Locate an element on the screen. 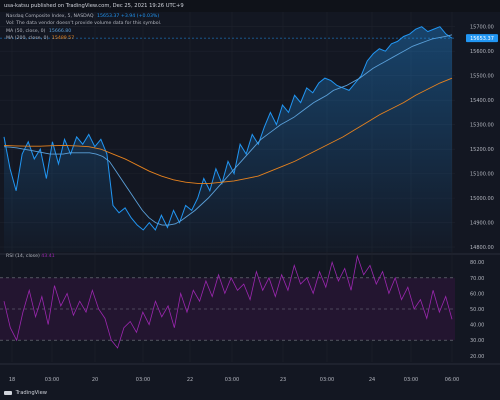  symbol-label: Nasdaq Composite Index, 5, NASDAQ is located at coordinates (50, 16).